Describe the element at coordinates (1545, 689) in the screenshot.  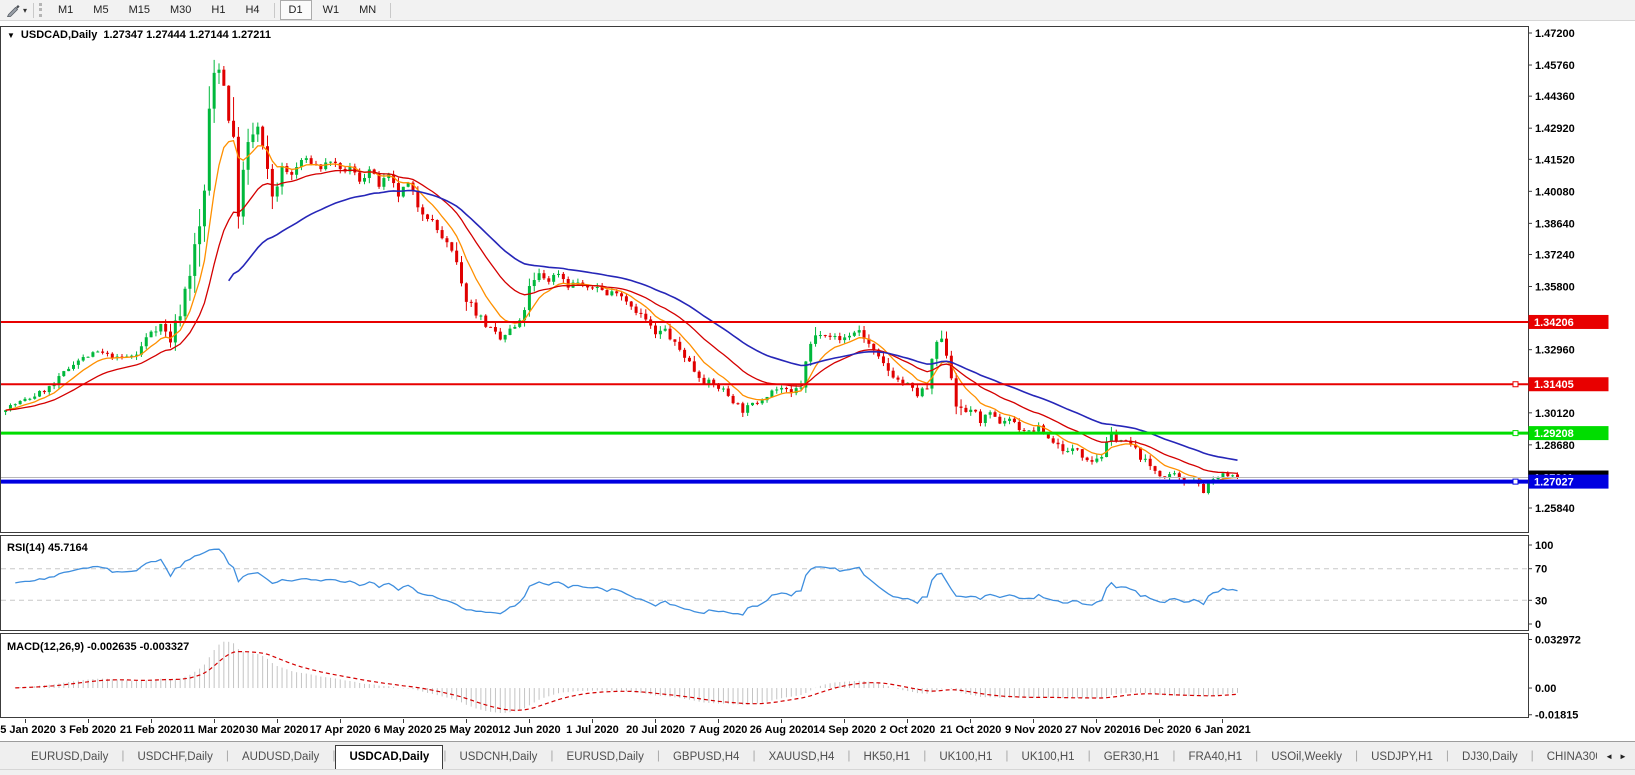
I see `svg-text: 0.00` at that location.